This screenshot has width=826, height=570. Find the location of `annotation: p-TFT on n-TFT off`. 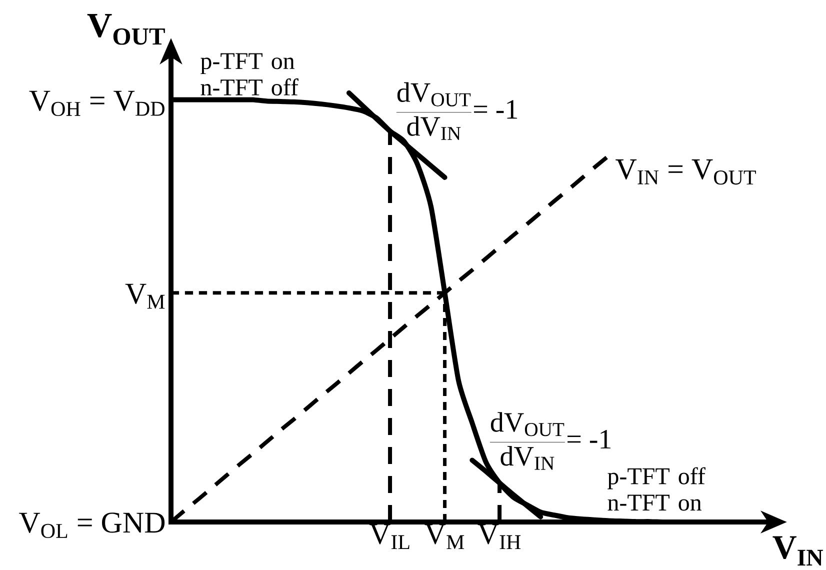

annotation: p-TFT on n-TFT off is located at coordinates (249, 74).